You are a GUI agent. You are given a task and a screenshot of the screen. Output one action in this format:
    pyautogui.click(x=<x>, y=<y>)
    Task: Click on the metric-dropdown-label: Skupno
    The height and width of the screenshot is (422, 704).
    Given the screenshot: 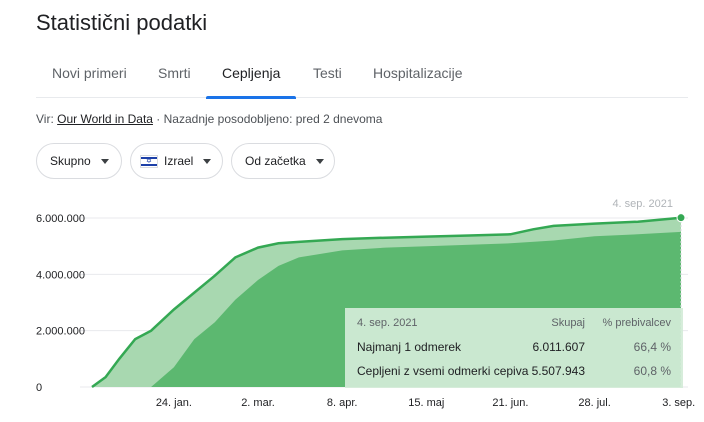 What is the action you would take?
    pyautogui.click(x=70, y=161)
    